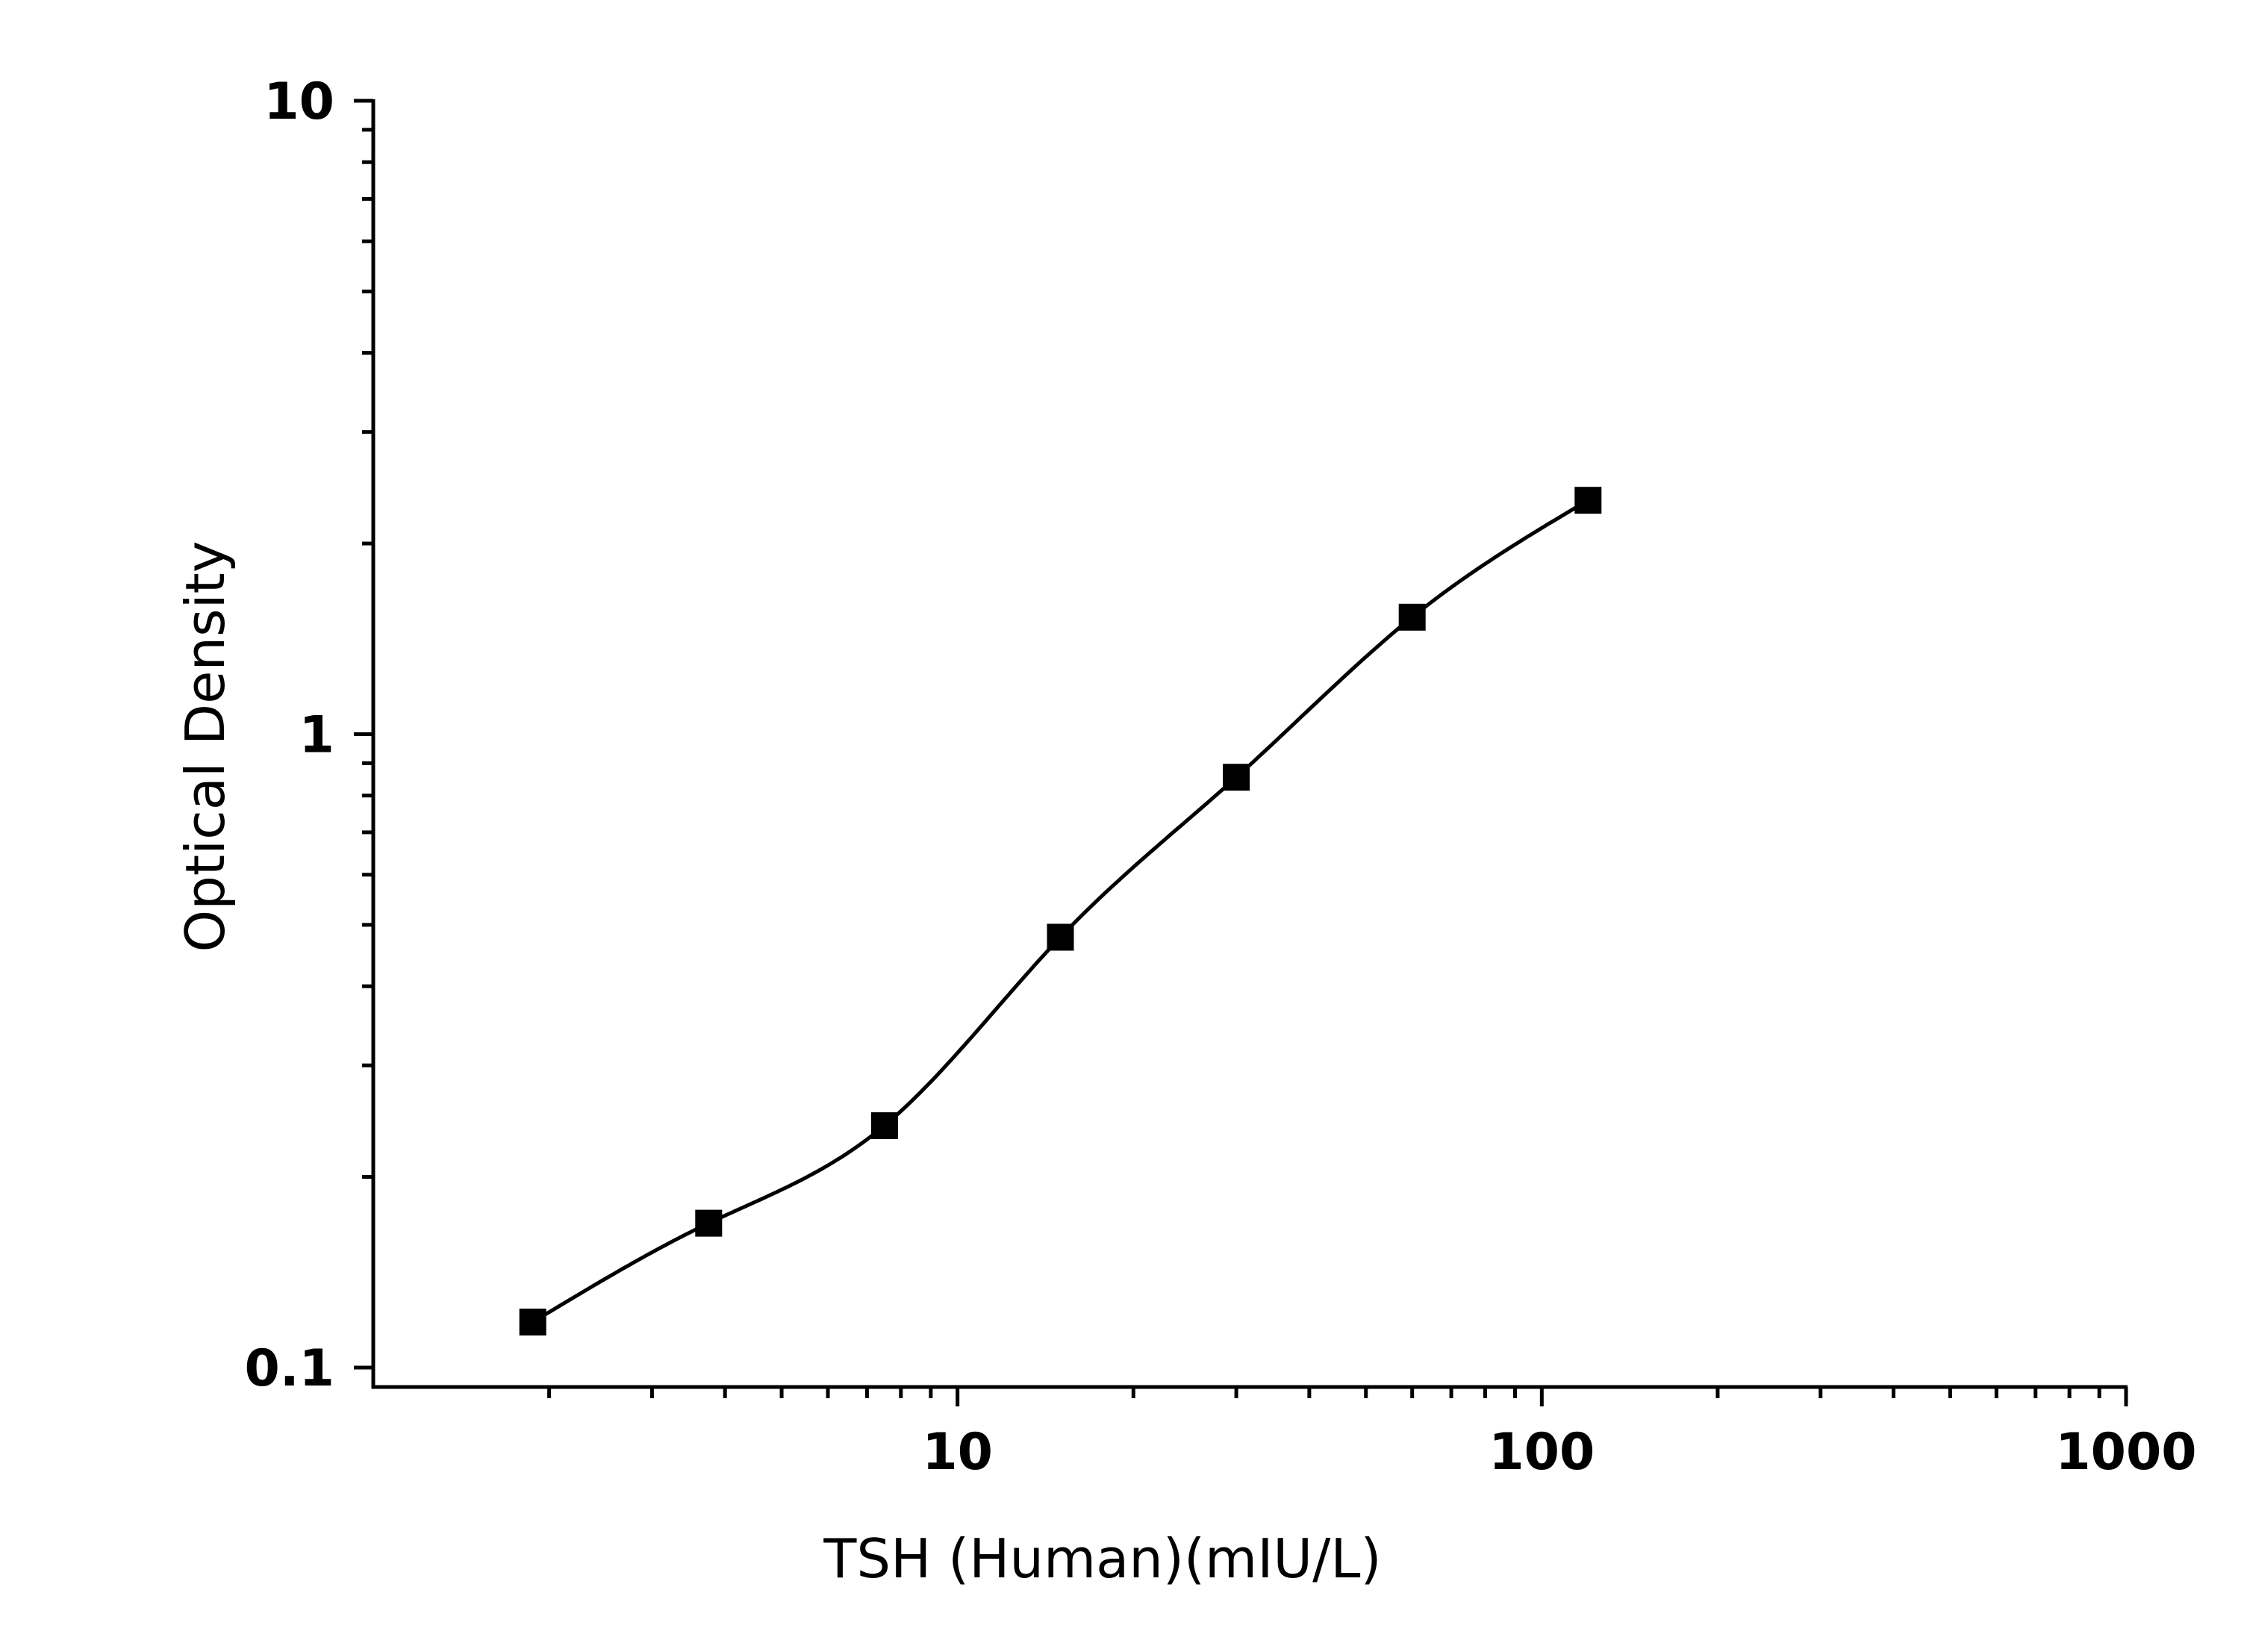 Image resolution: width=2244 pixels, height=1652 pixels. What do you see at coordinates (316, 736) in the screenshot?
I see `y-tick-label: 1` at bounding box center [316, 736].